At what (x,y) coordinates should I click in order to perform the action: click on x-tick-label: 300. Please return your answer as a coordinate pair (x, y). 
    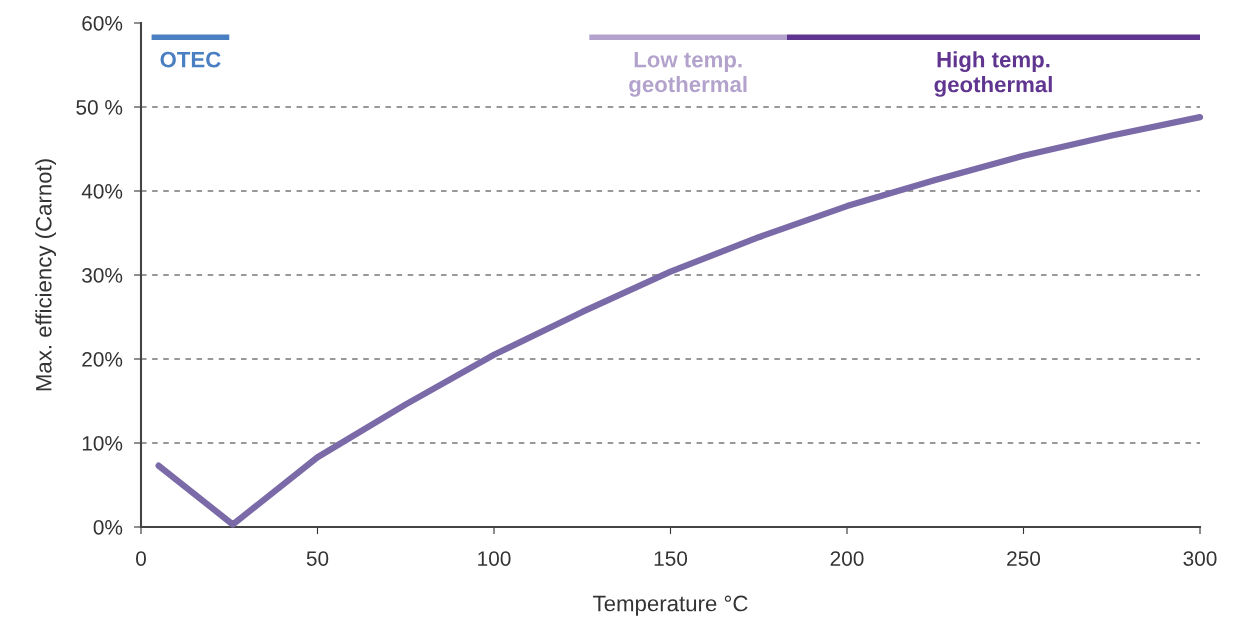
    Looking at the image, I should click on (1200, 558).